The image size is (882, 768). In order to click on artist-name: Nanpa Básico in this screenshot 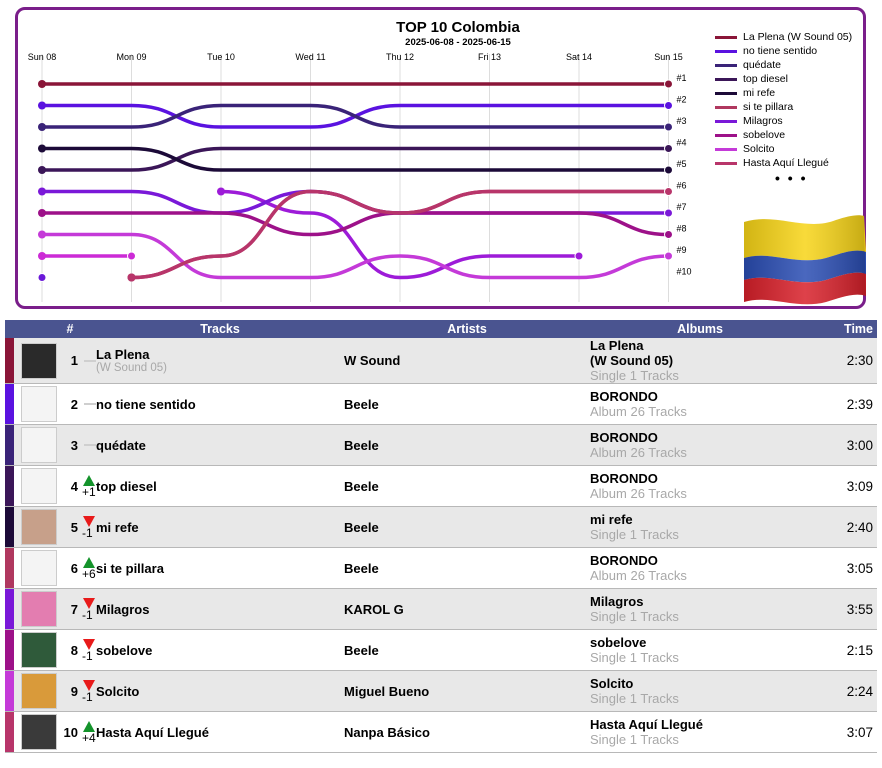, I will do `click(387, 732)`.